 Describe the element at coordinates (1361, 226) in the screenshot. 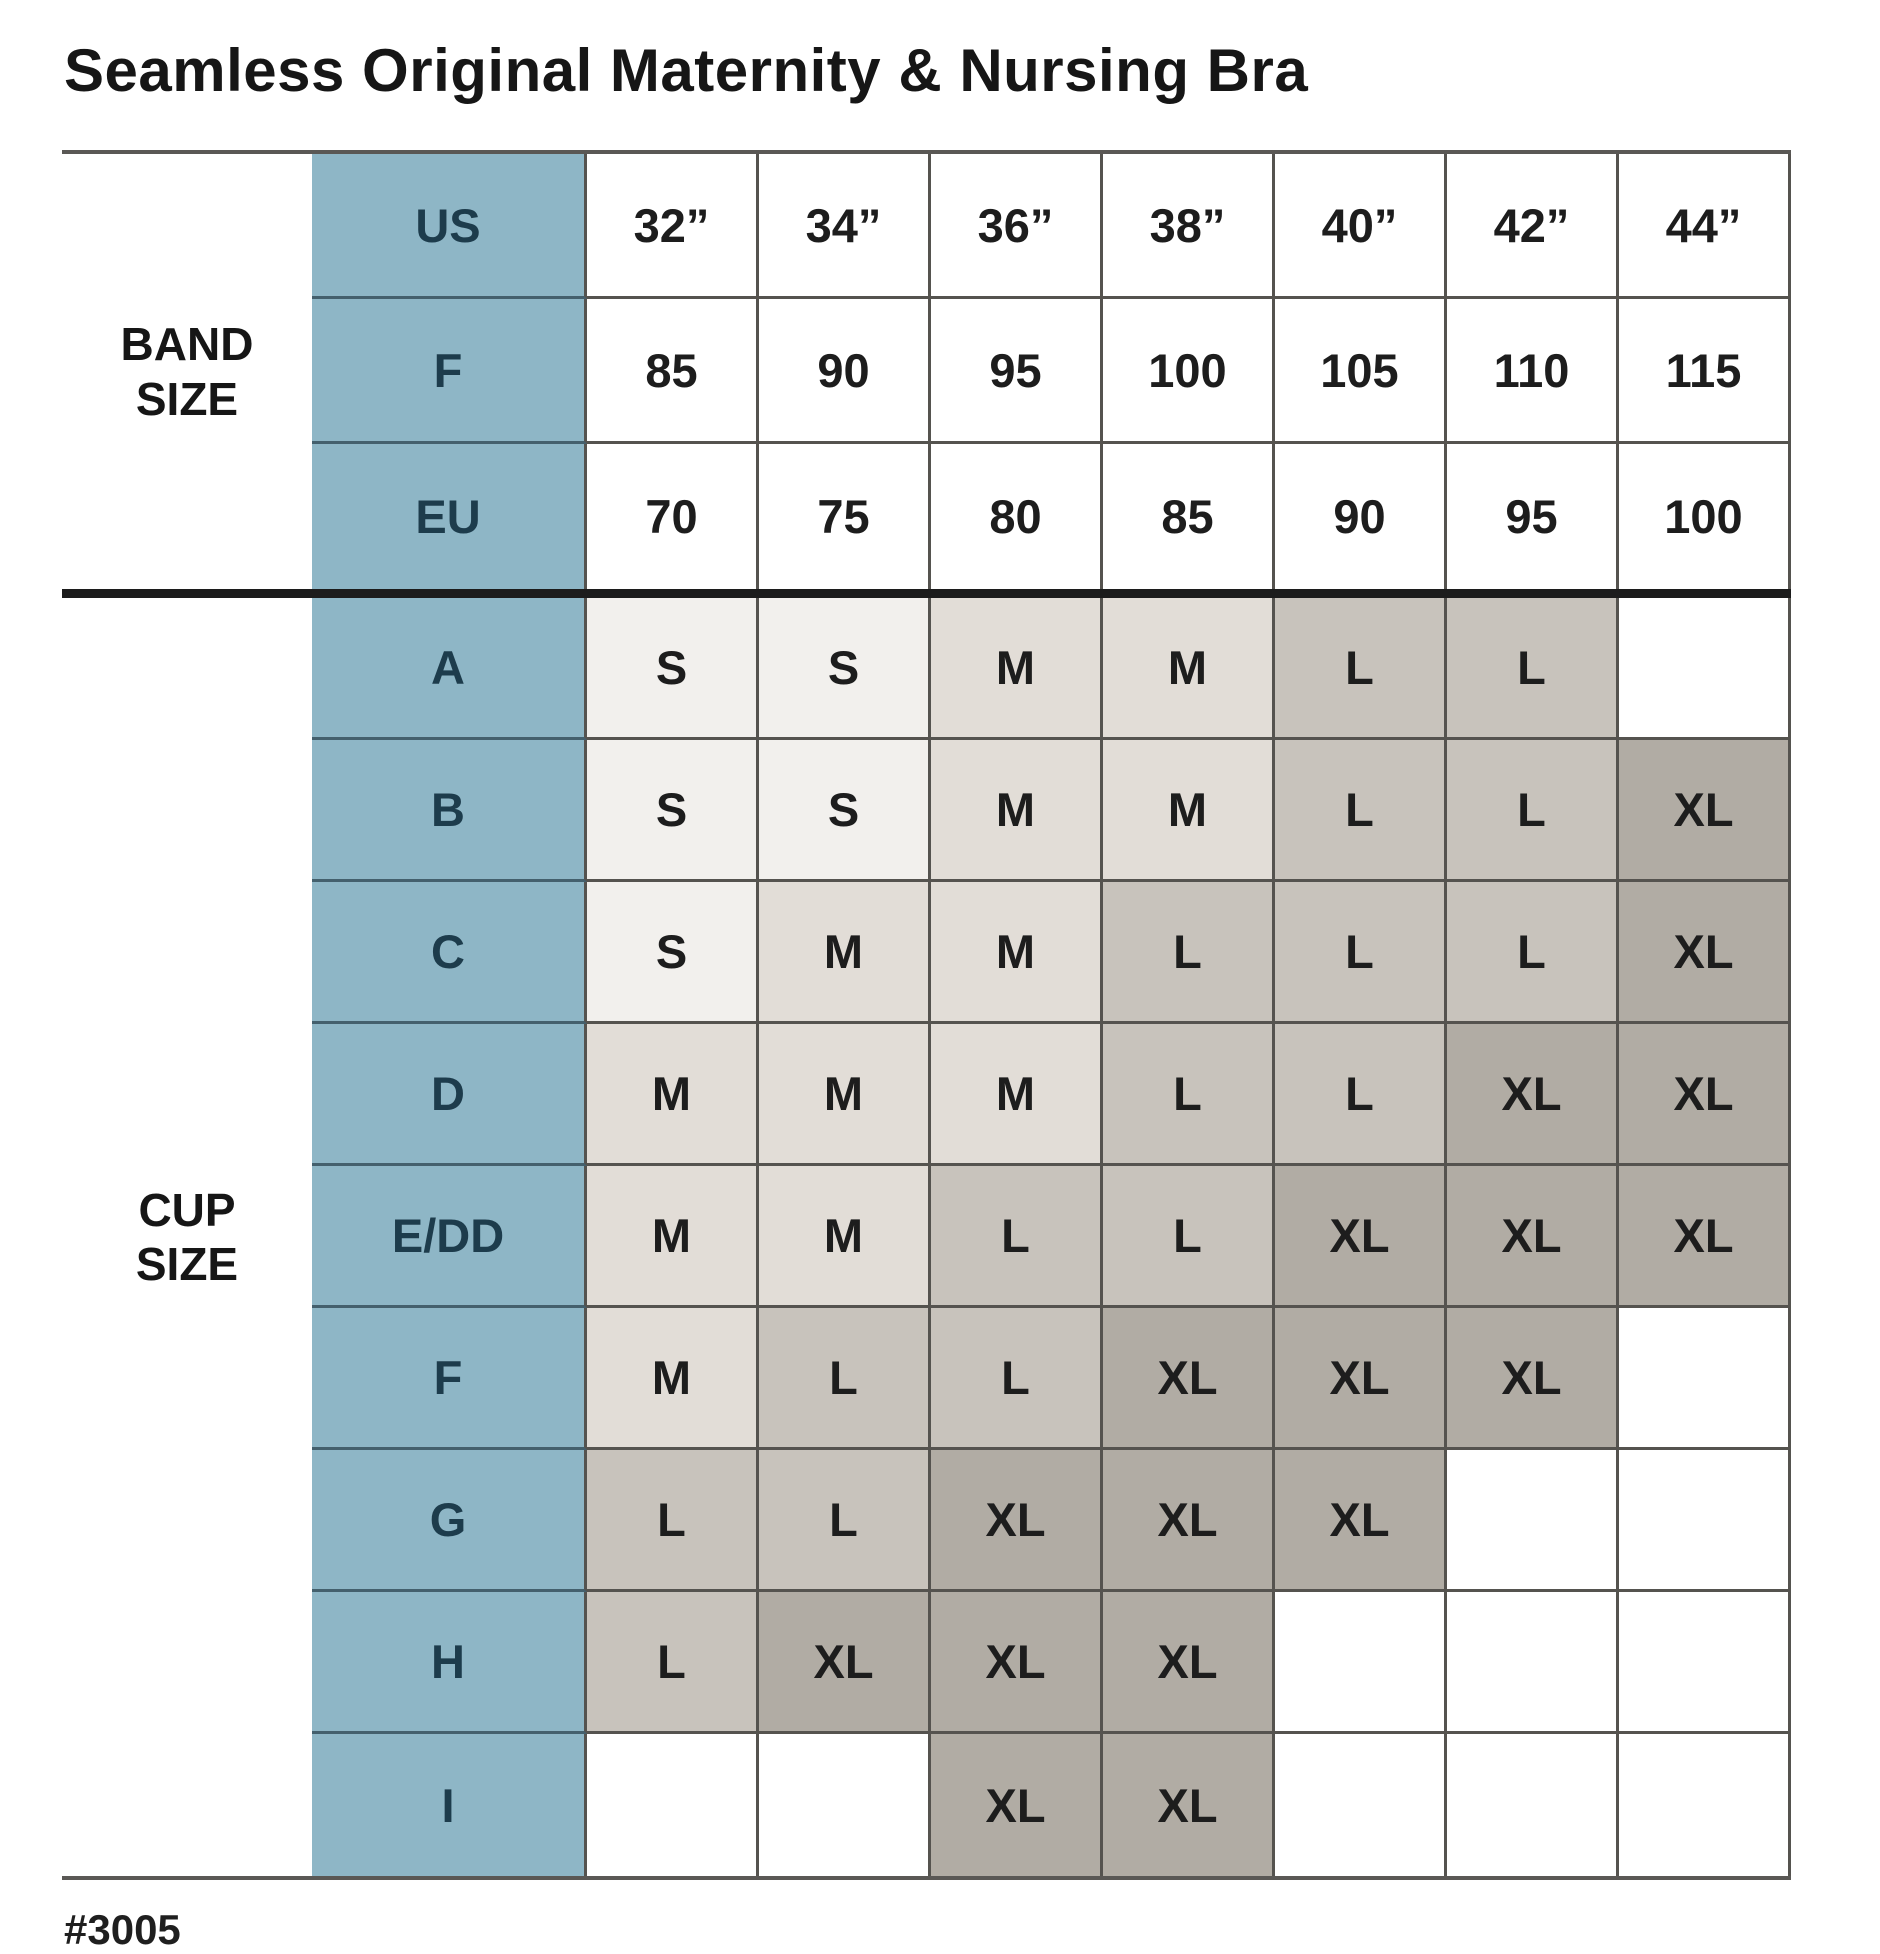

I see `column-header-cell: 40”` at that location.